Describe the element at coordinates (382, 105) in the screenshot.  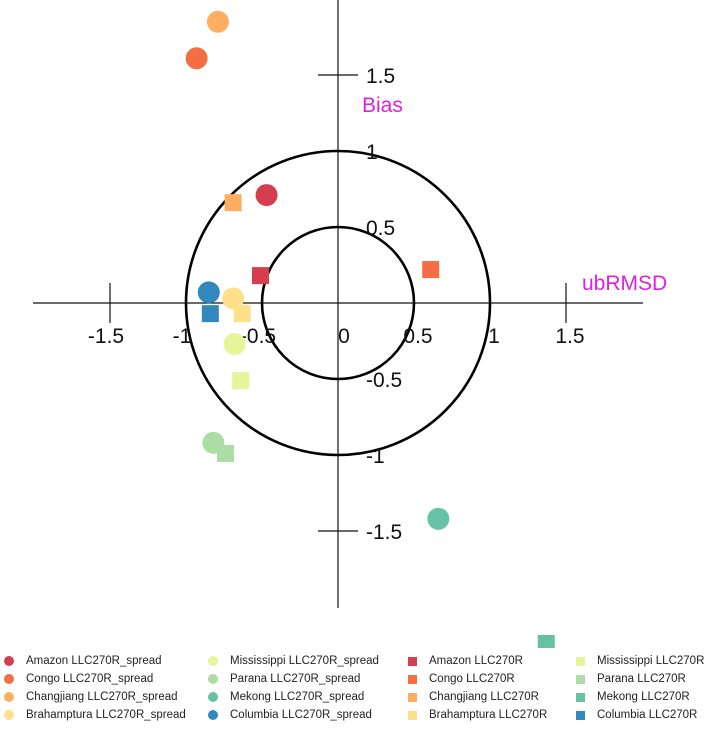
I see `y-axis-title: Bias` at that location.